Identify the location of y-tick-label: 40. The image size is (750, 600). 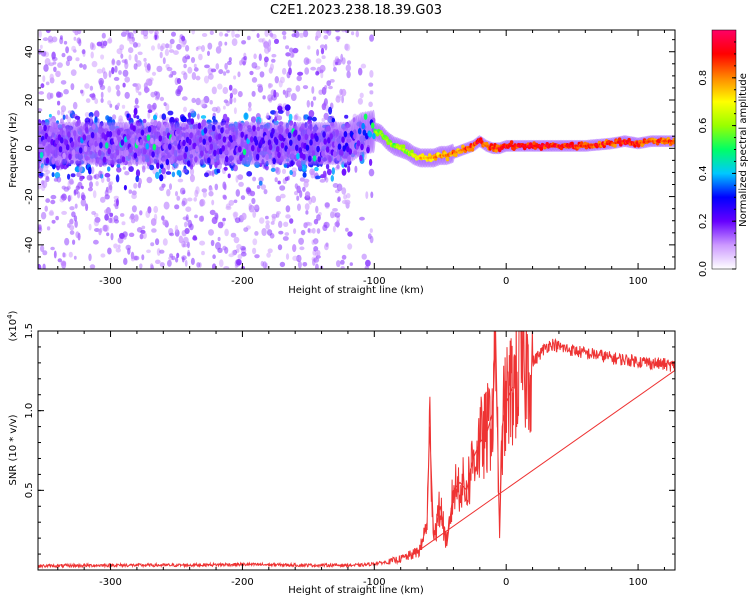
(29, 51).